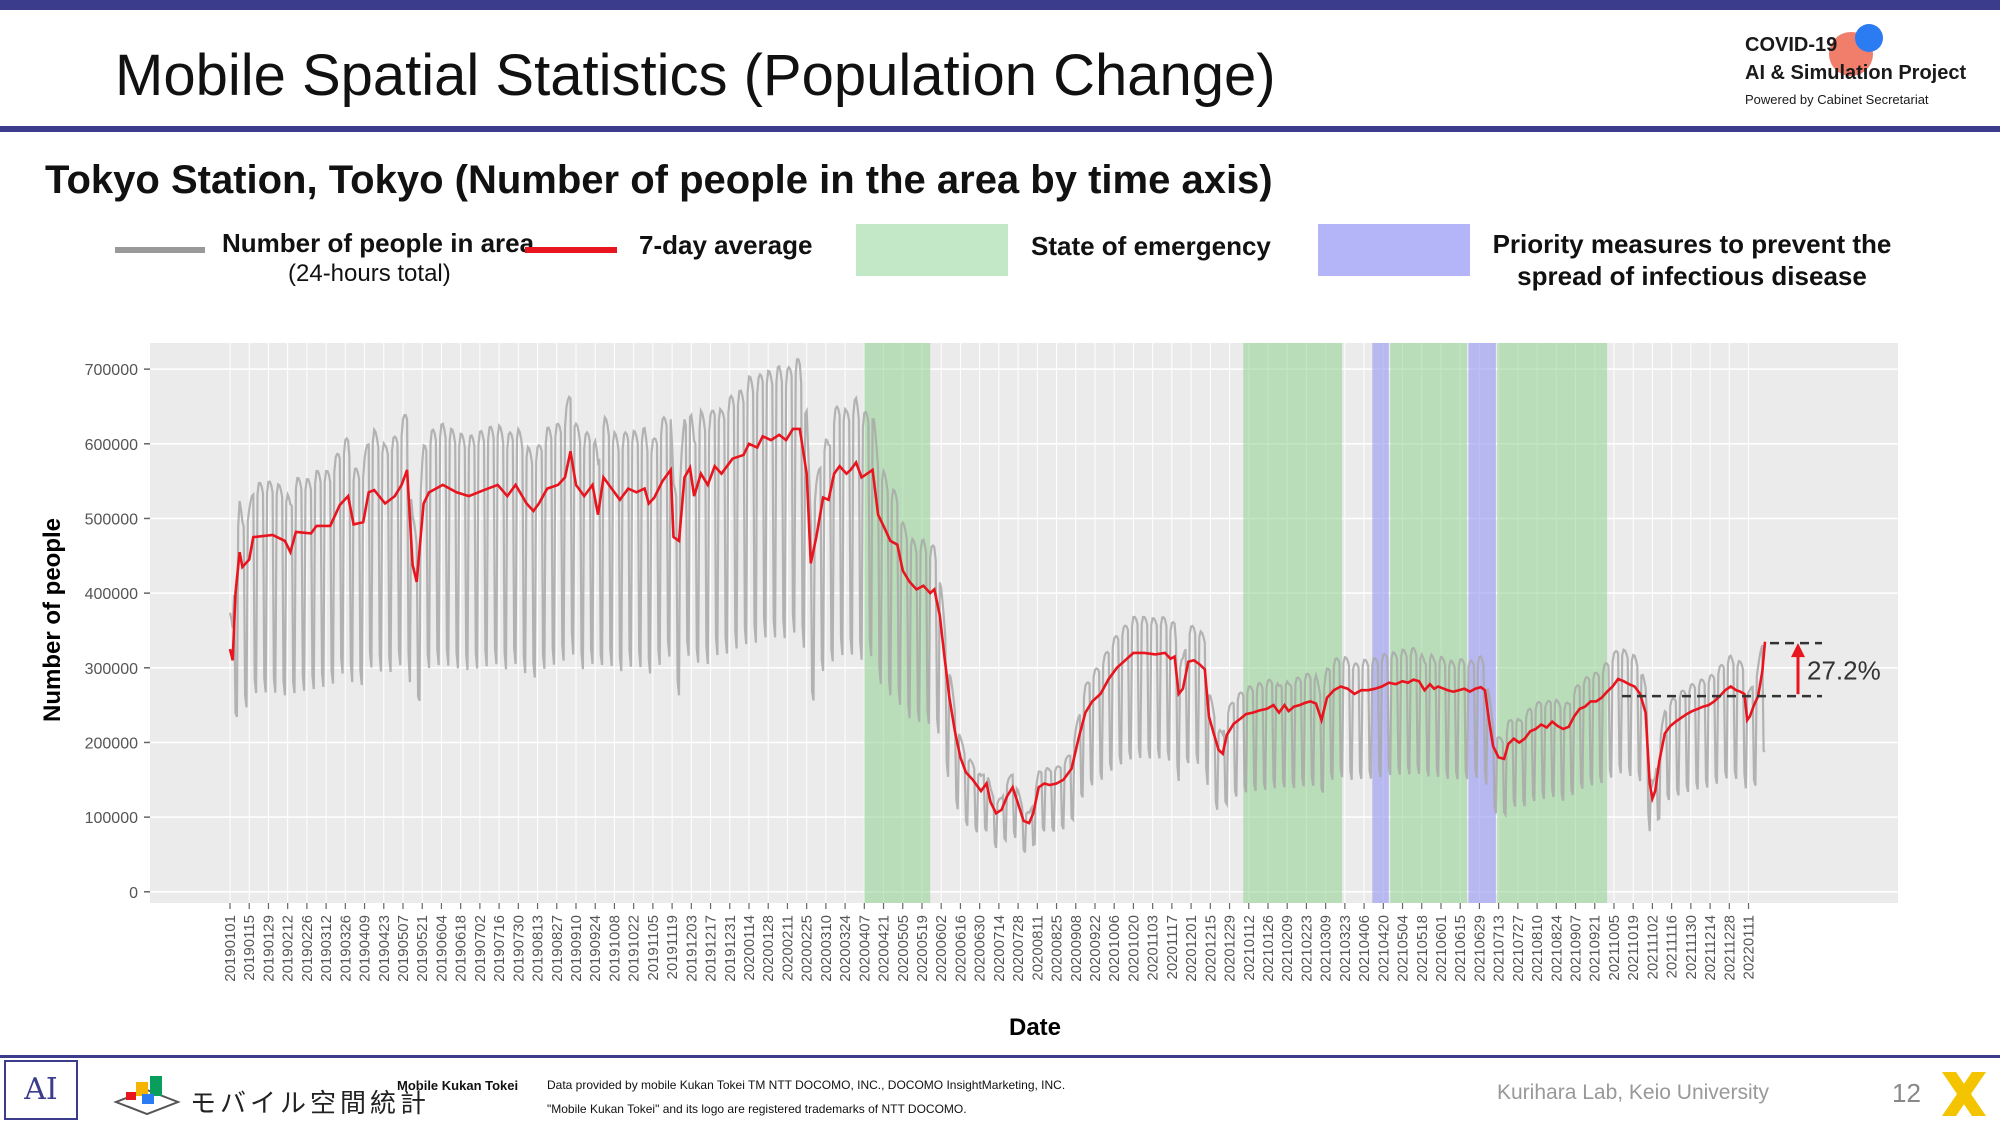 Image resolution: width=2000 pixels, height=1125 pixels. Describe the element at coordinates (1595, 948) in the screenshot. I see `x-tick-label-71: 20210921` at that location.